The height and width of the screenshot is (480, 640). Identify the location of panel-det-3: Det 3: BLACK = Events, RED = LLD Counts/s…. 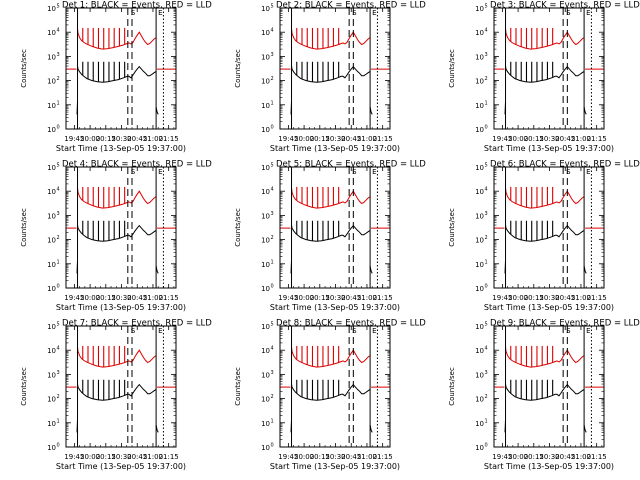
(544, 77).